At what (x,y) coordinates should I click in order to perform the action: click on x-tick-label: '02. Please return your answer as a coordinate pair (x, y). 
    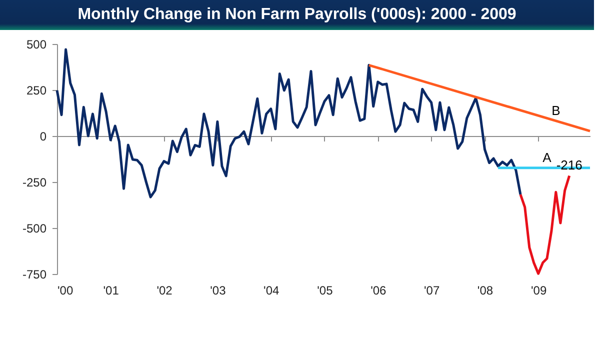
    Looking at the image, I should click on (164, 291).